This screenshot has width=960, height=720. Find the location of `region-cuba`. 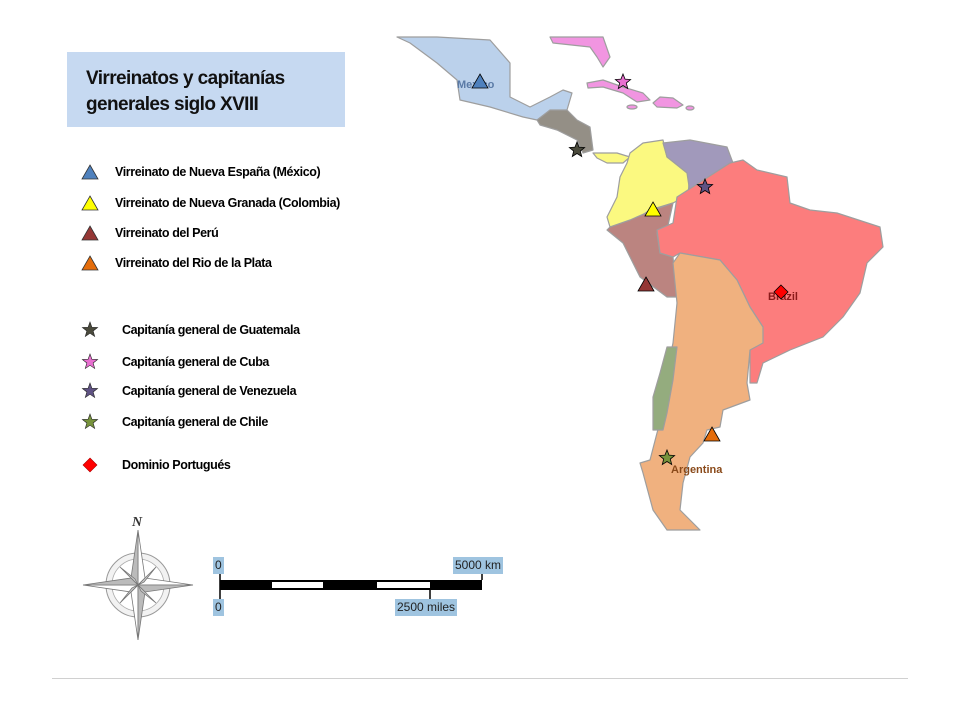

region-cuba is located at coordinates (618, 91).